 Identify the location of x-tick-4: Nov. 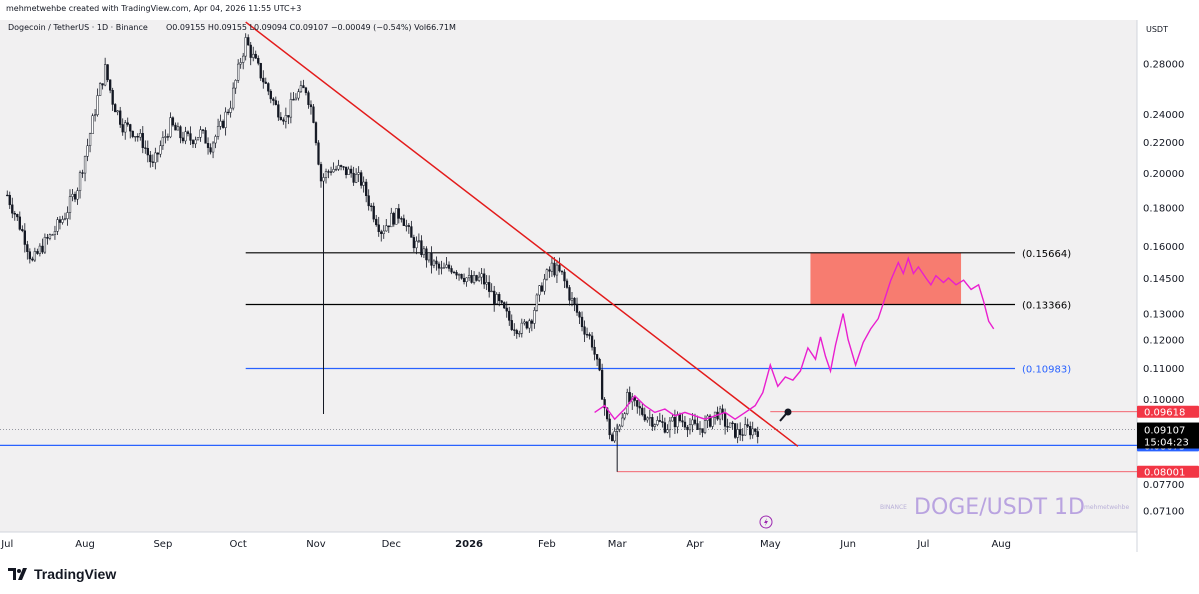
(316, 544).